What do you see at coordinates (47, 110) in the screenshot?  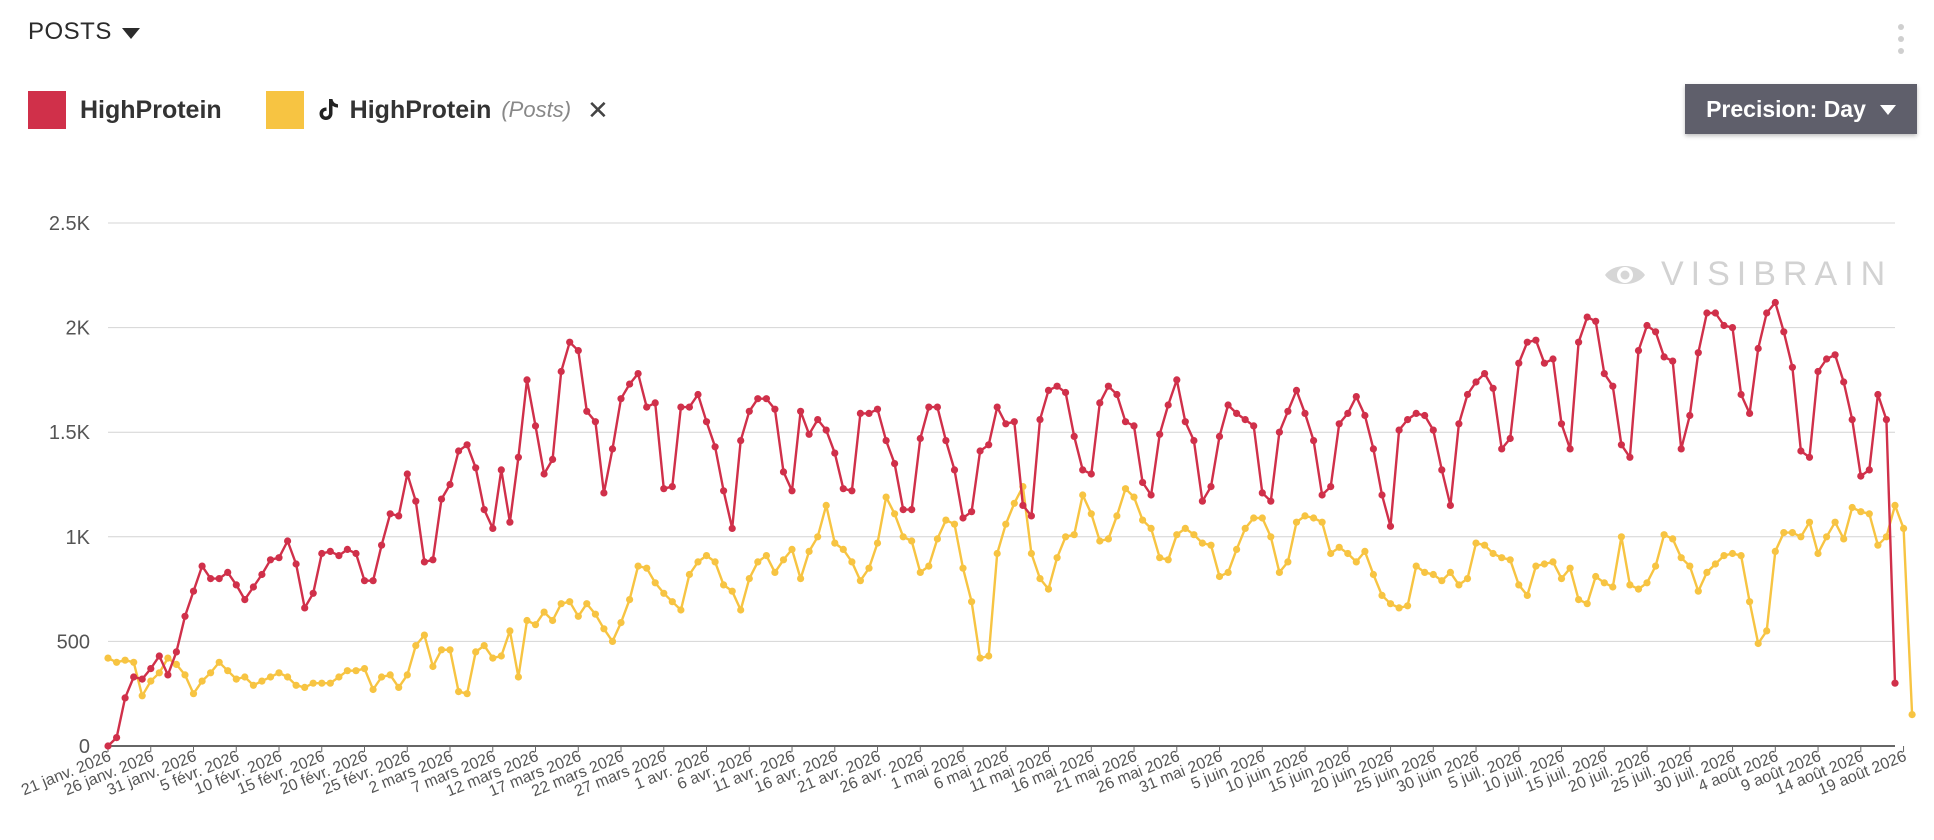 I see `legend-swatch-red` at bounding box center [47, 110].